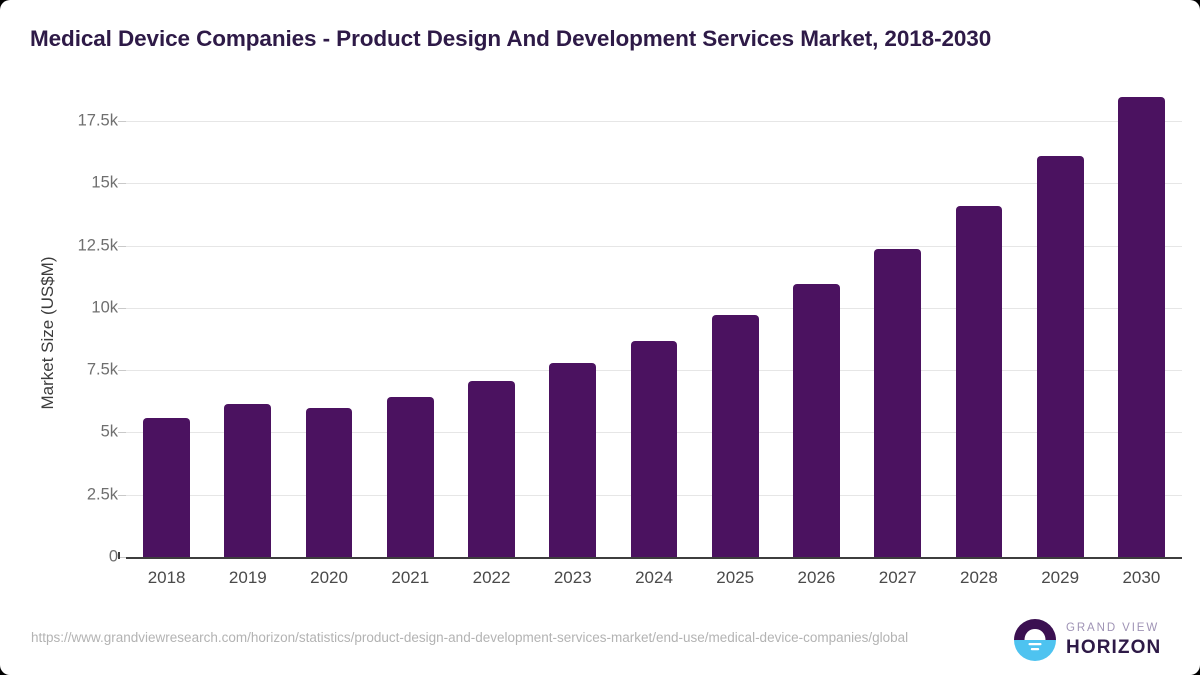 This screenshot has height=675, width=1200. Describe the element at coordinates (491, 577) in the screenshot. I see `x-axis-tick-label: 2022` at that location.